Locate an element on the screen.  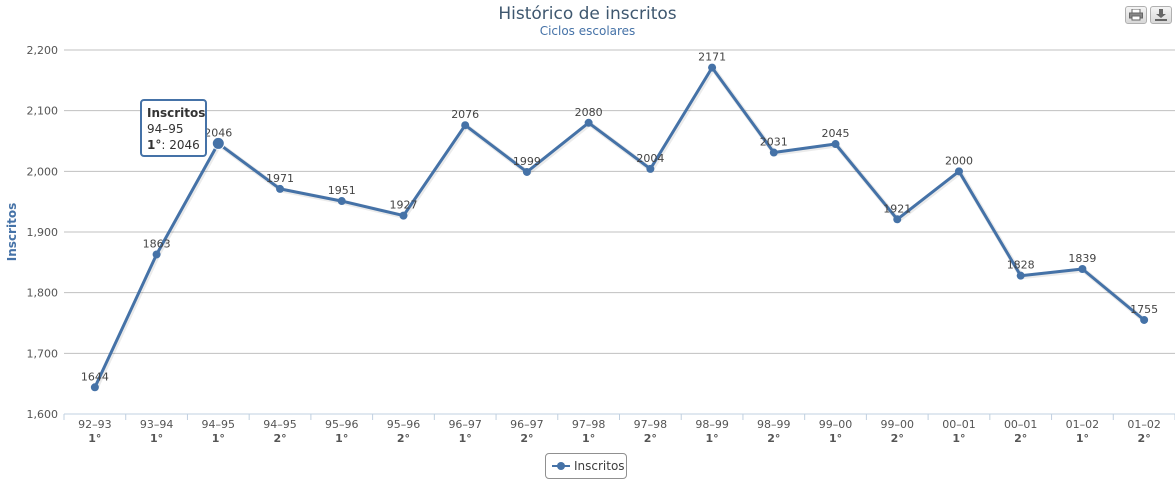
x-tick-label: 92–93 is located at coordinates (95, 424).